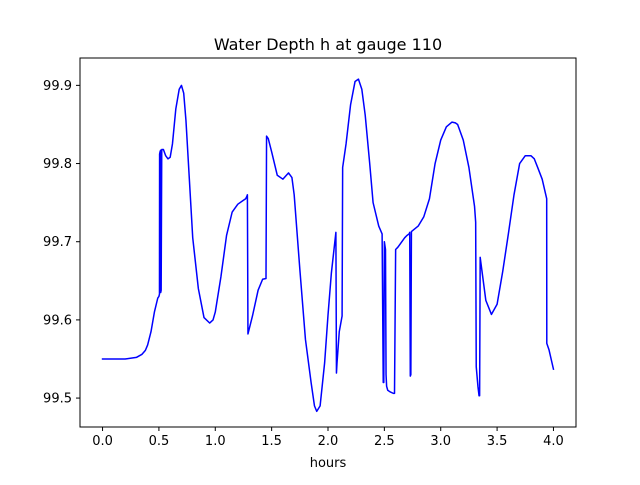  Describe the element at coordinates (271, 441) in the screenshot. I see `x-tick-label: 1.5` at that location.